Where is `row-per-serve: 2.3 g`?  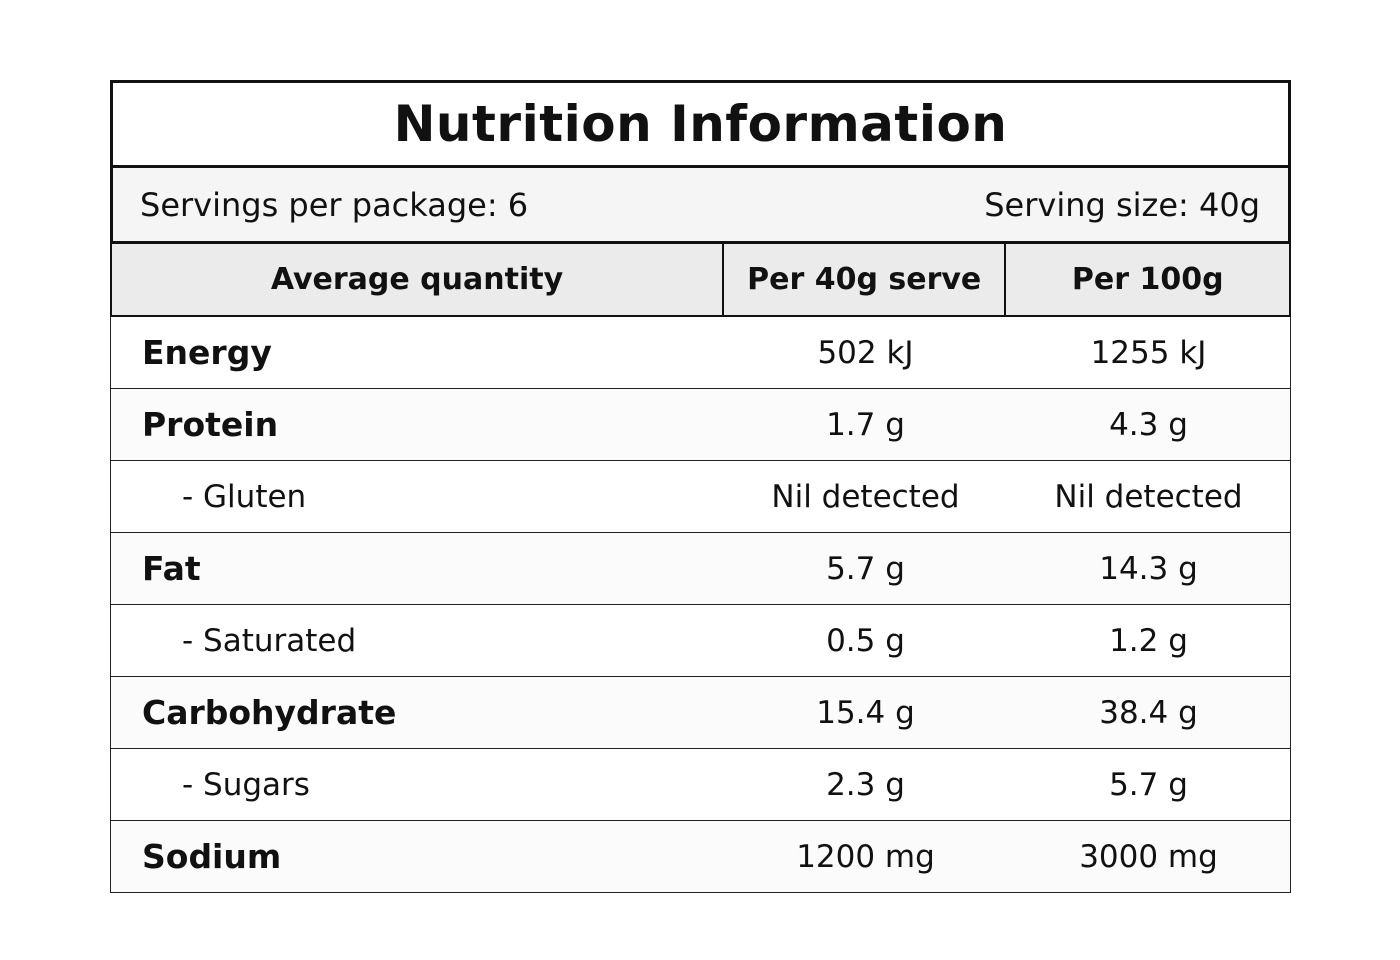
row-per-serve: 2.3 g is located at coordinates (865, 784).